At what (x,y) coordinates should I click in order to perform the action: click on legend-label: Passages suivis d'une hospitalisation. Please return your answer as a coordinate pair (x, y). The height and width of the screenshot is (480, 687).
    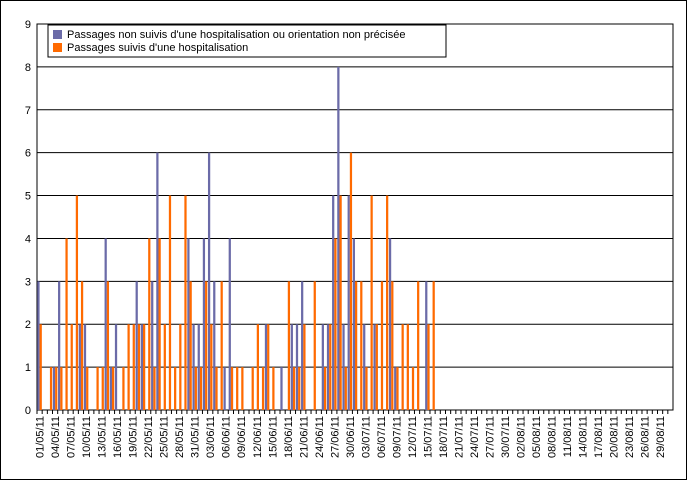
    Looking at the image, I should click on (157, 48).